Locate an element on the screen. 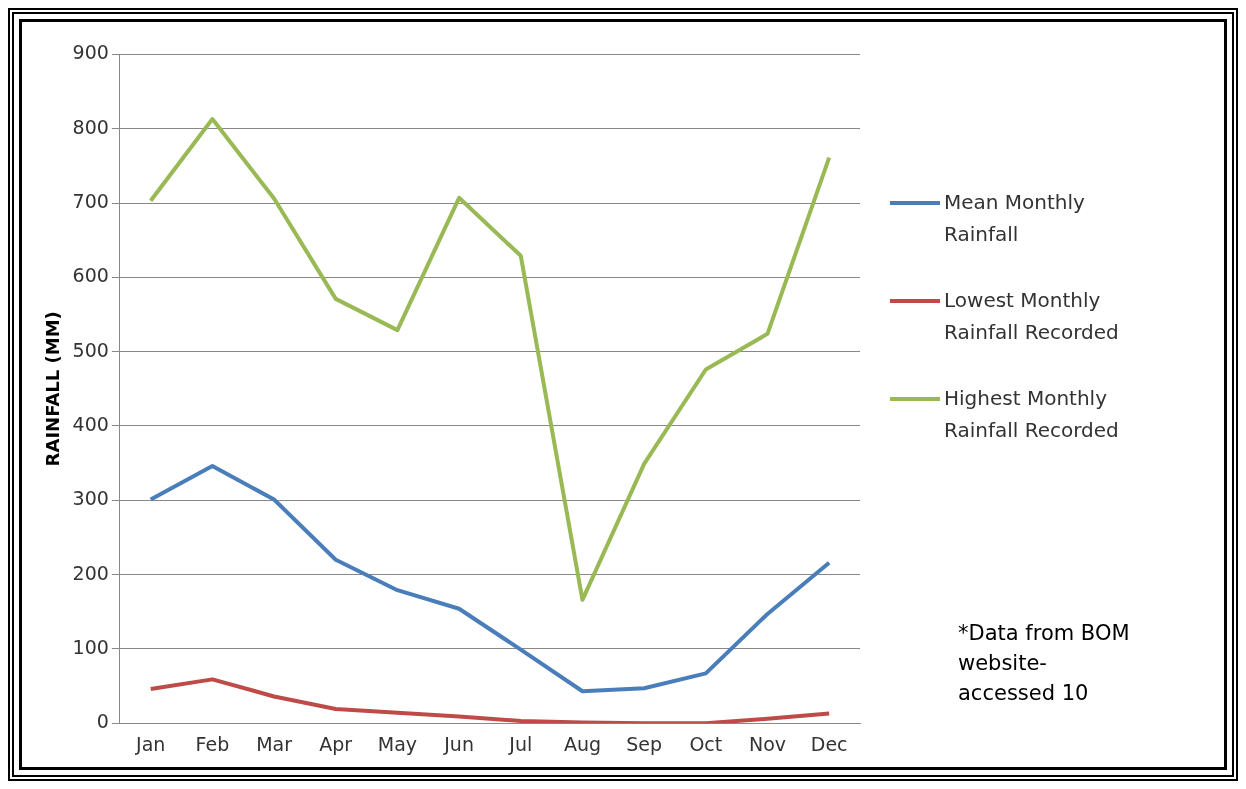 This screenshot has height=789, width=1246. x-tick-label: Jun is located at coordinates (458, 743).